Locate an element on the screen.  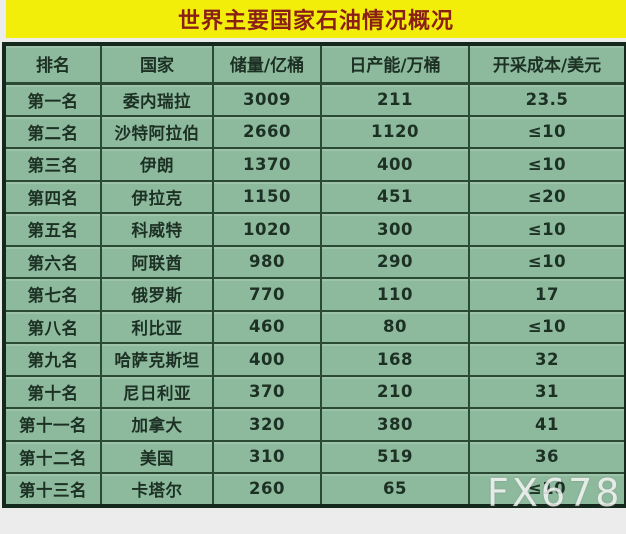
table-row: 第十名 尼日利亚 370 210 31 is located at coordinates (314, 391).